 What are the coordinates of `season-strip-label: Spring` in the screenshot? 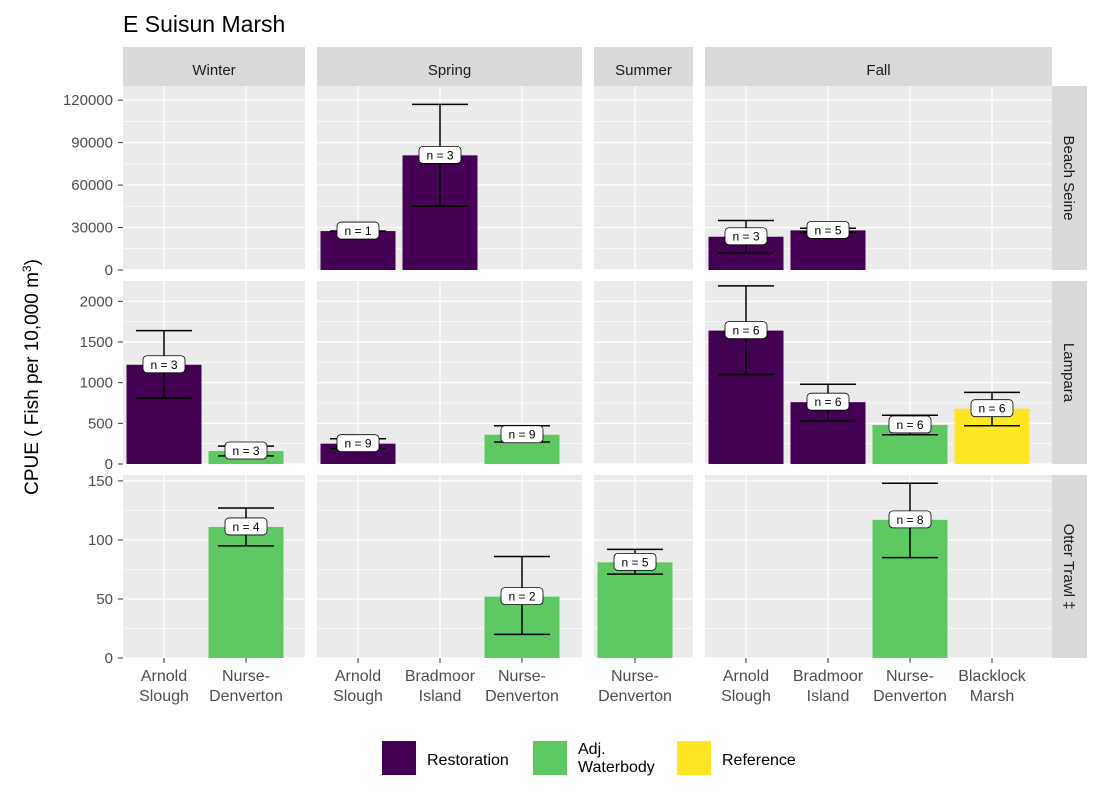 It's located at (449, 70).